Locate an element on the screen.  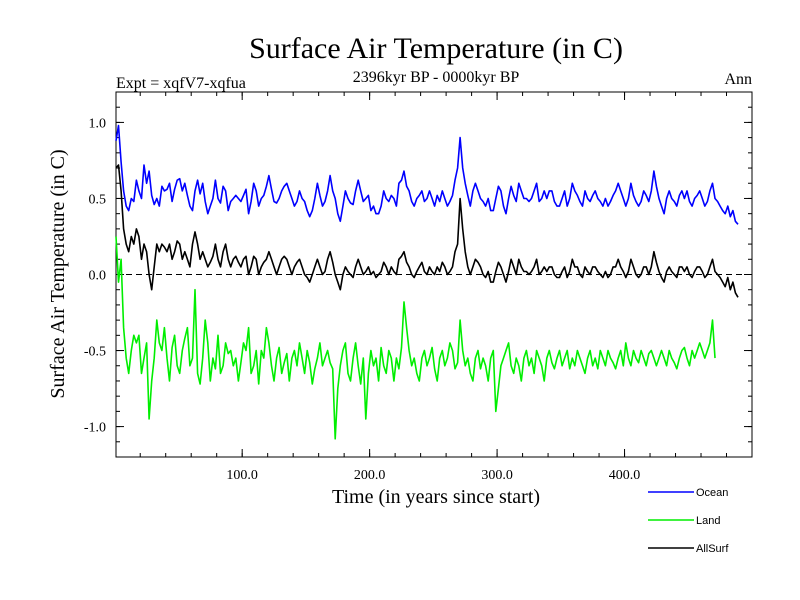
y-axis-label: Surface Air Temperature (in C) is located at coordinates (58, 273).